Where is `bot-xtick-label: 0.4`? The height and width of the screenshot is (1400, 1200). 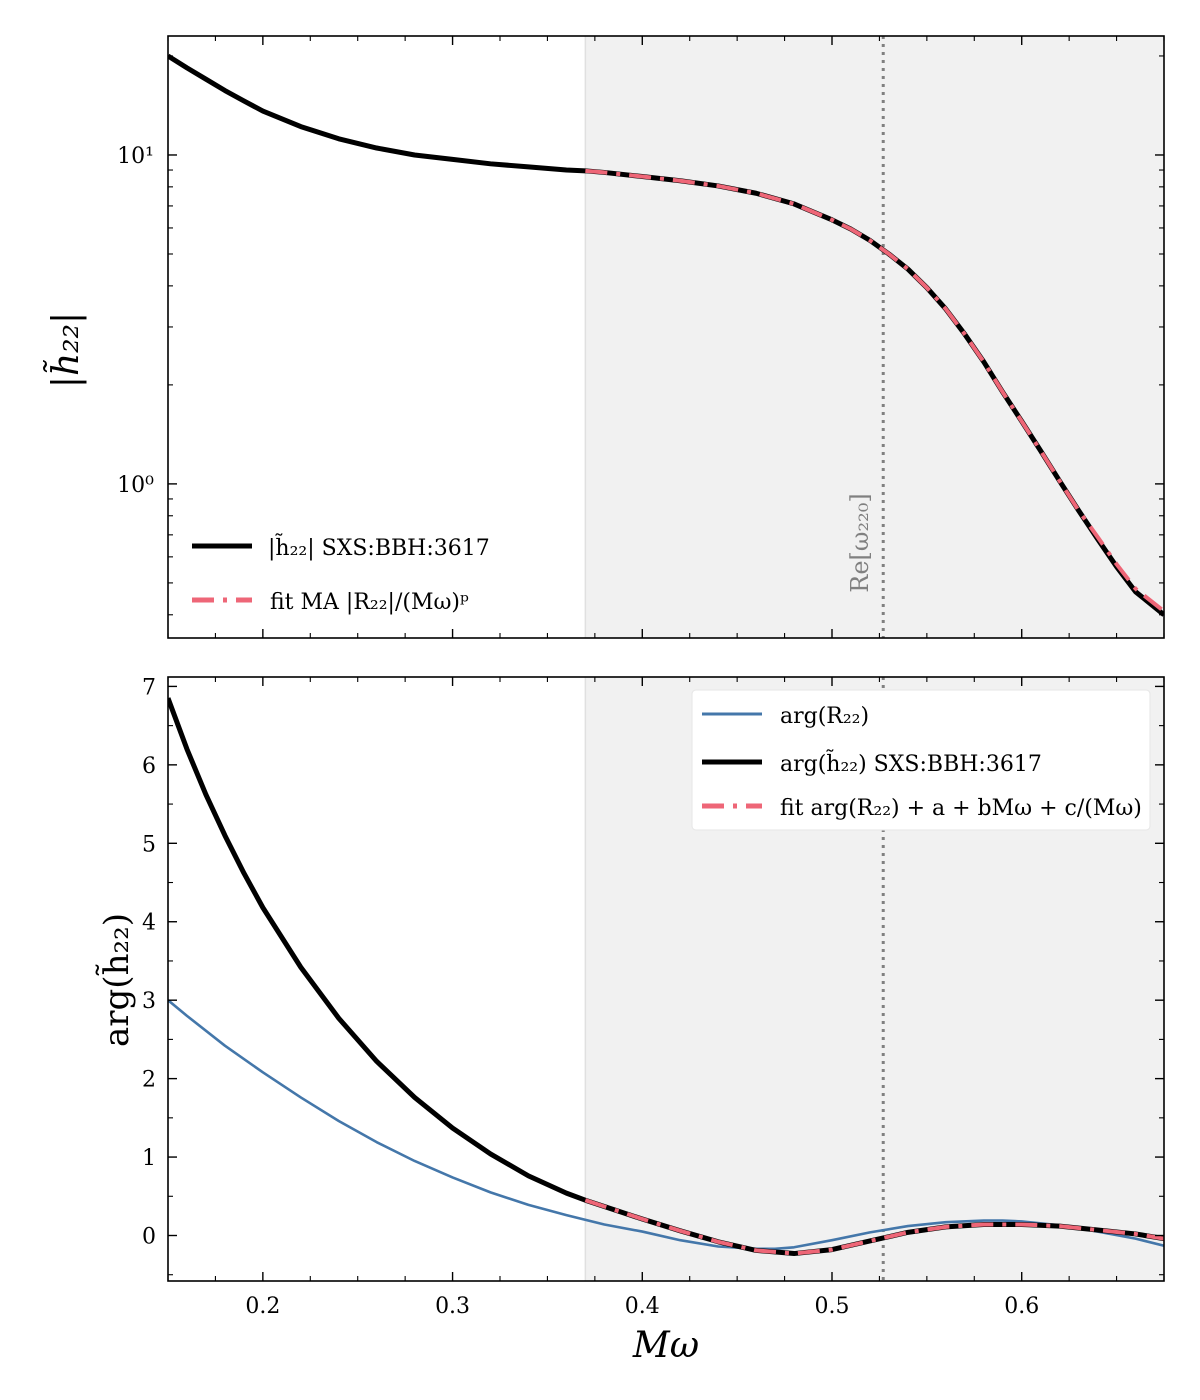
bot-xtick-label: 0.4 is located at coordinates (642, 1306).